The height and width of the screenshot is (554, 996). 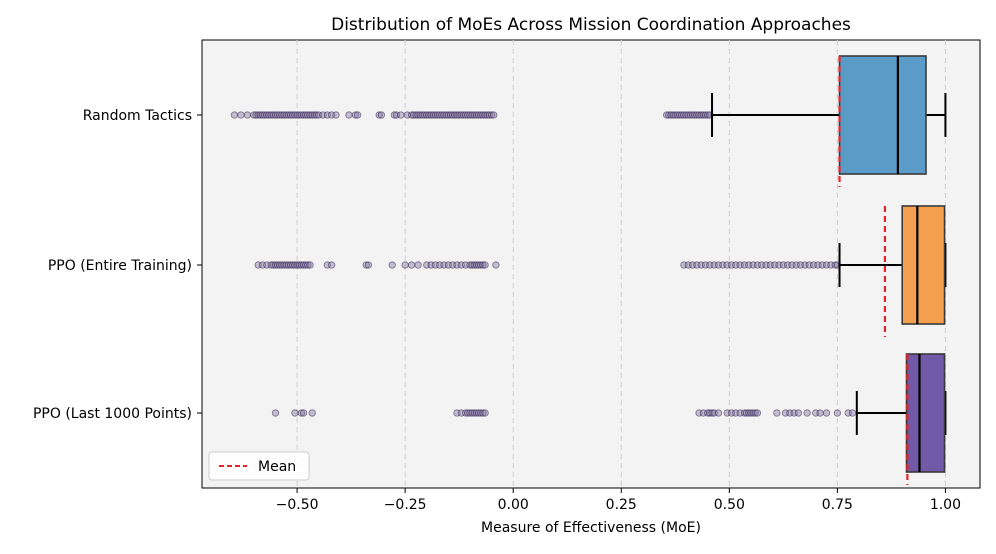 What do you see at coordinates (945, 505) in the screenshot?
I see `x-tick-label: 1.00` at bounding box center [945, 505].